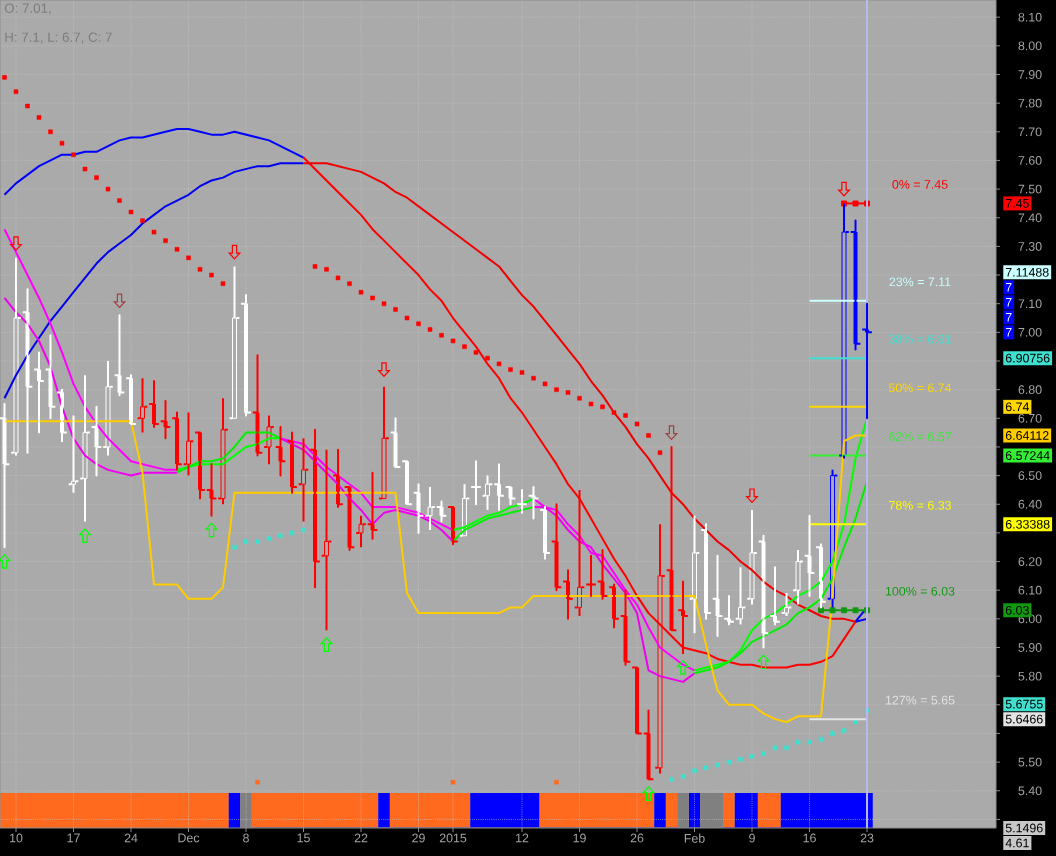 This screenshot has width=1056, height=856. What do you see at coordinates (920, 700) in the screenshot?
I see `series-label: 127% = 5.65` at bounding box center [920, 700].